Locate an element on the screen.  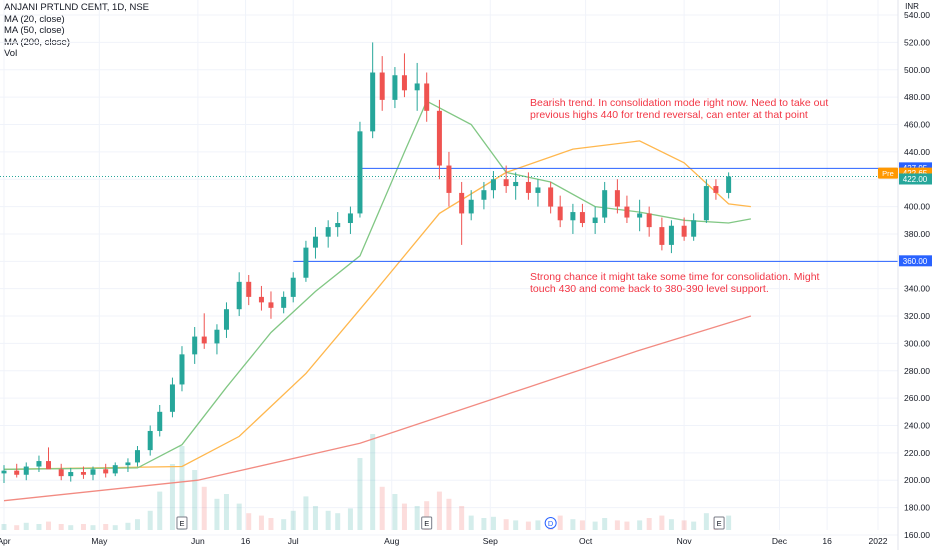
pre-market-tag-label: Pre is located at coordinates (888, 173).